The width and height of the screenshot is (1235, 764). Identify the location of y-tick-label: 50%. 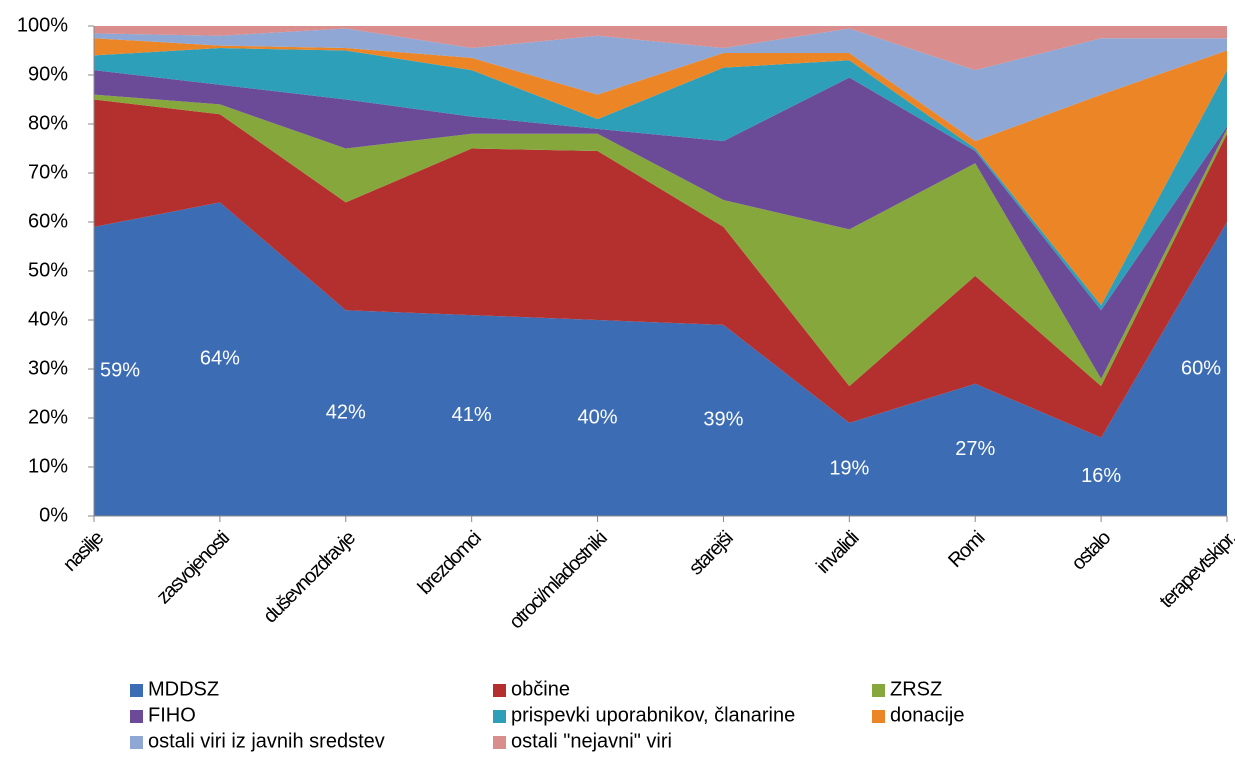
(48, 270).